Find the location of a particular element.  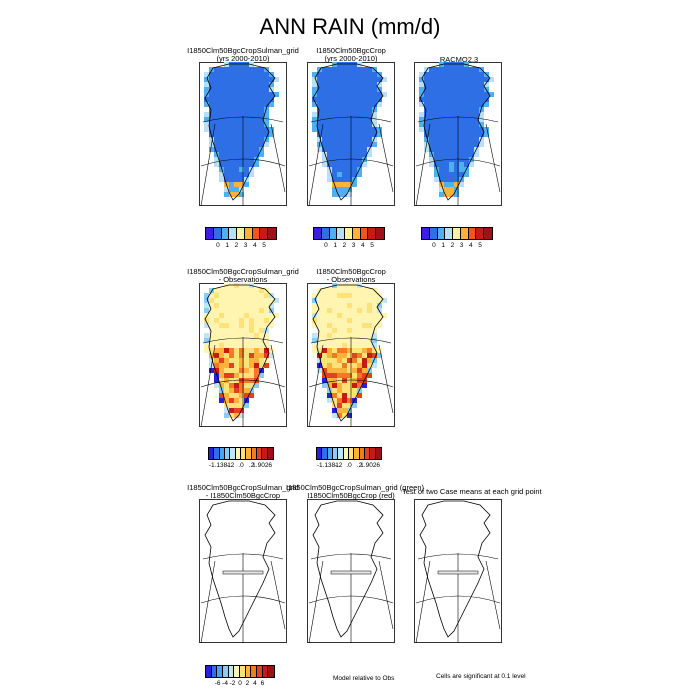

colorbar-label: -6 is located at coordinates (217, 683).